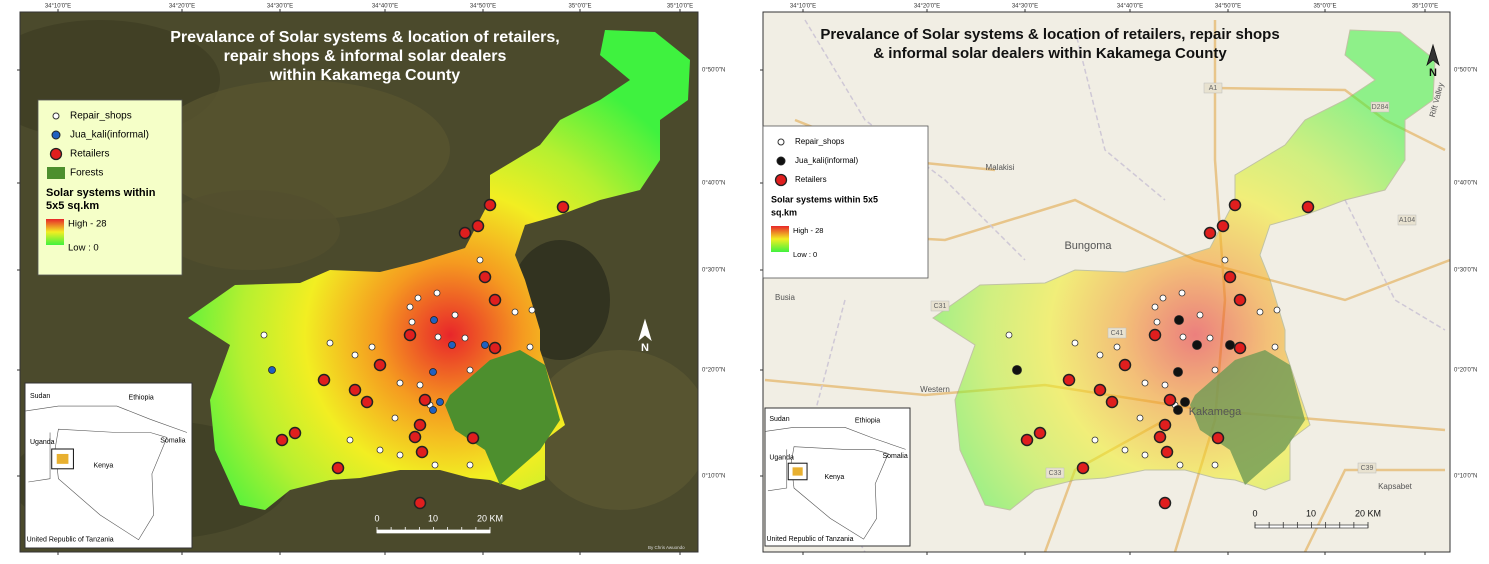 Image resolution: width=1489 pixels, height=564 pixels. I want to click on legend-label: Repair_shops, so click(819, 141).